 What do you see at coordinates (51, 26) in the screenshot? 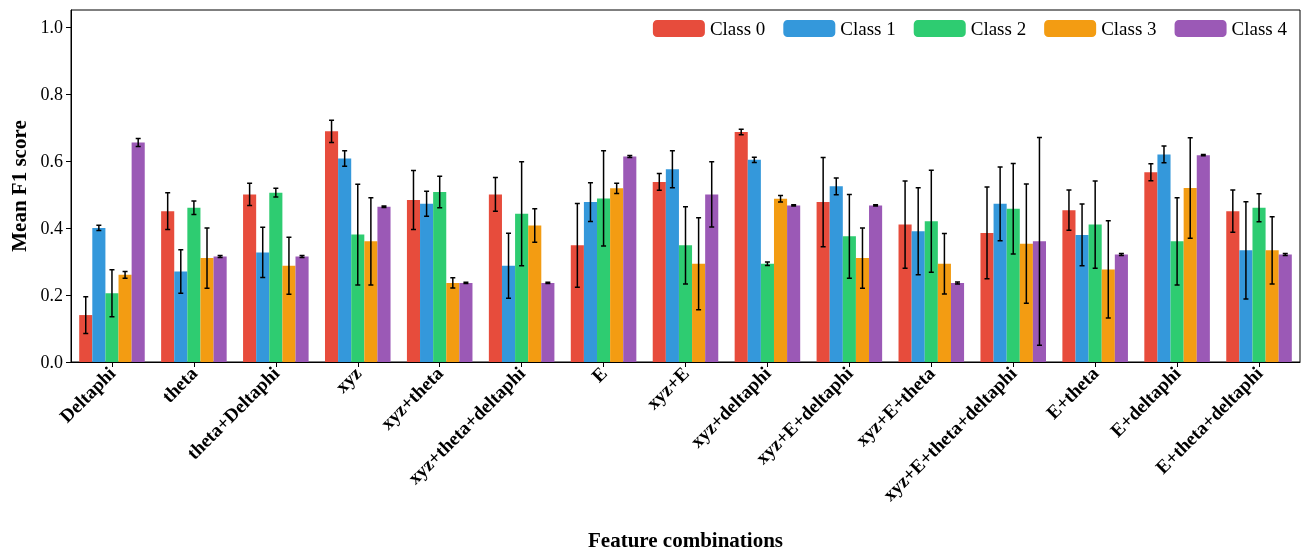
I see `y-tick-label: 1.0` at bounding box center [51, 26].